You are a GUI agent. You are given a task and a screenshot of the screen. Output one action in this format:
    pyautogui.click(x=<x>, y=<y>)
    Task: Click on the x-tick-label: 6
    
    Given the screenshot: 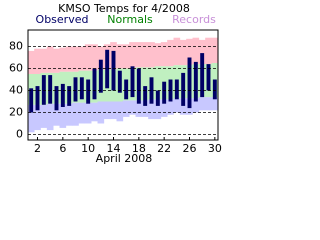 What is the action you would take?
    pyautogui.click(x=62, y=148)
    